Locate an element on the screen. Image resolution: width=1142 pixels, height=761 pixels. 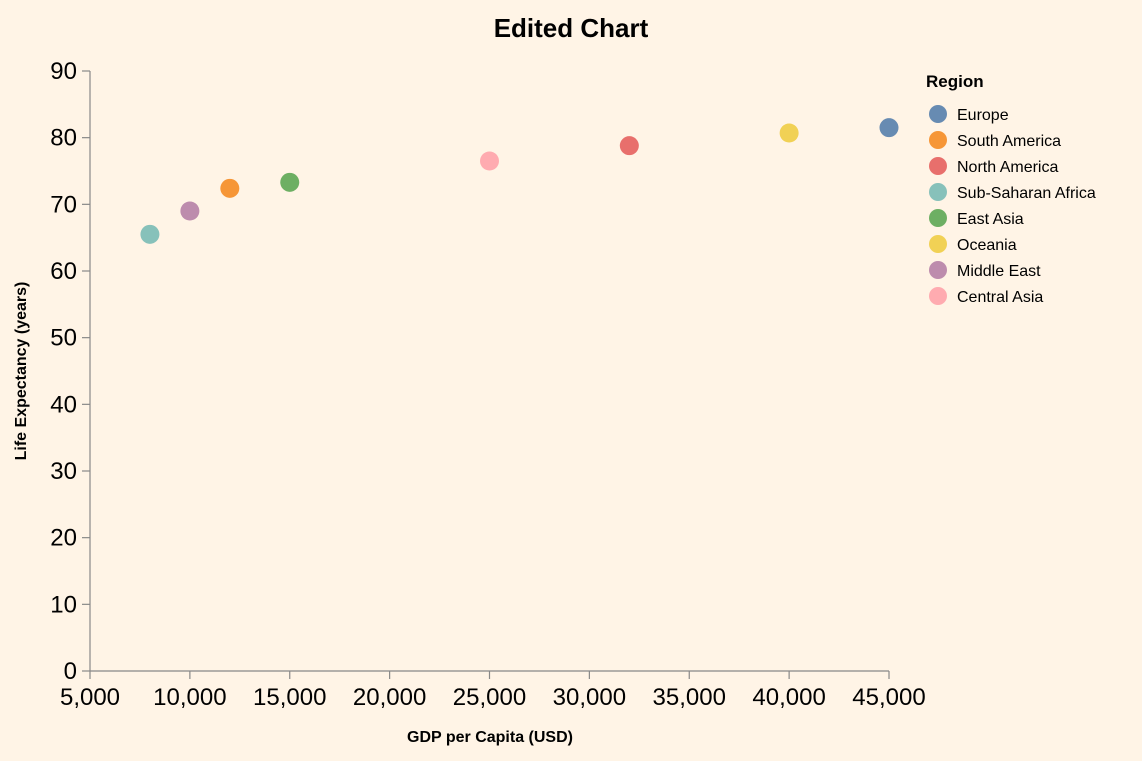
y-tick-label: 0 is located at coordinates (70, 671).